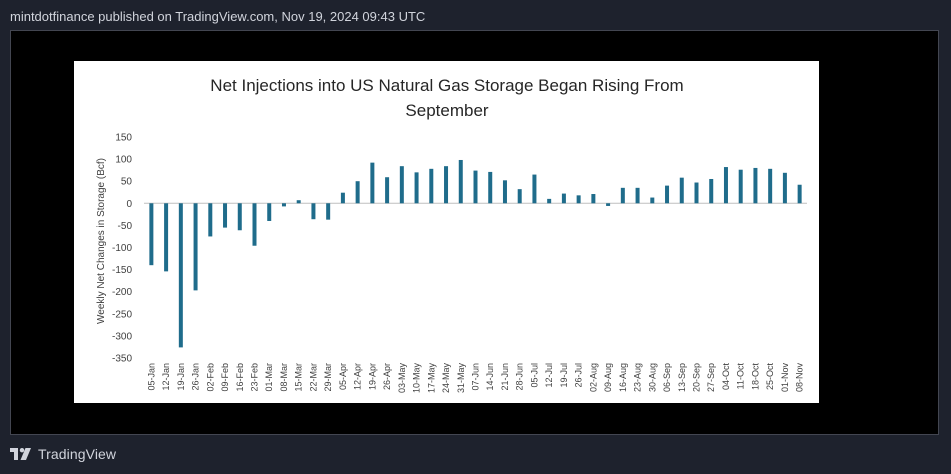  I want to click on x-tick-label: 06-Sep, so click(667, 377).